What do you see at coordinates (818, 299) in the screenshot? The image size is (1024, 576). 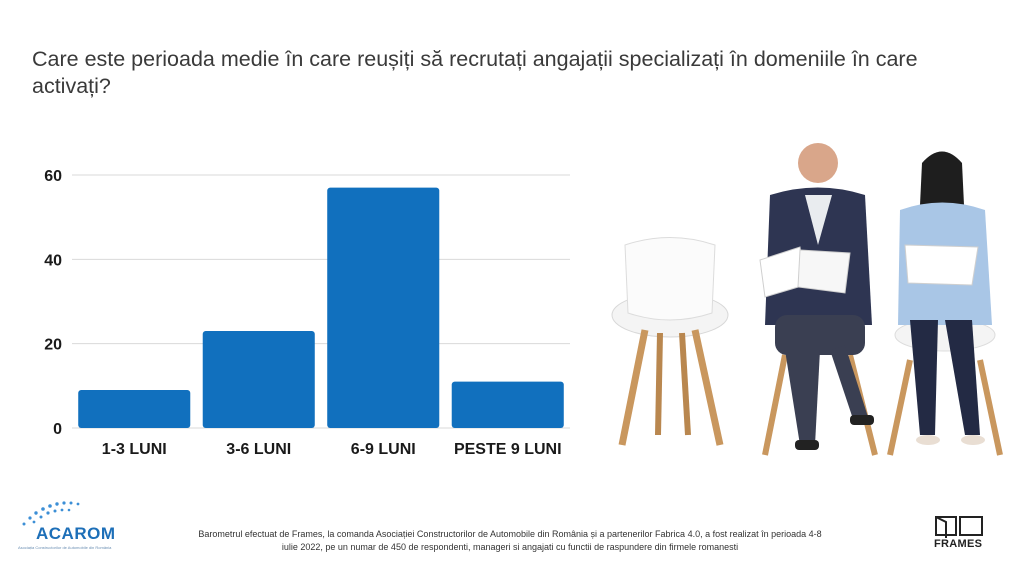 I see `man-reading-icon` at bounding box center [818, 299].